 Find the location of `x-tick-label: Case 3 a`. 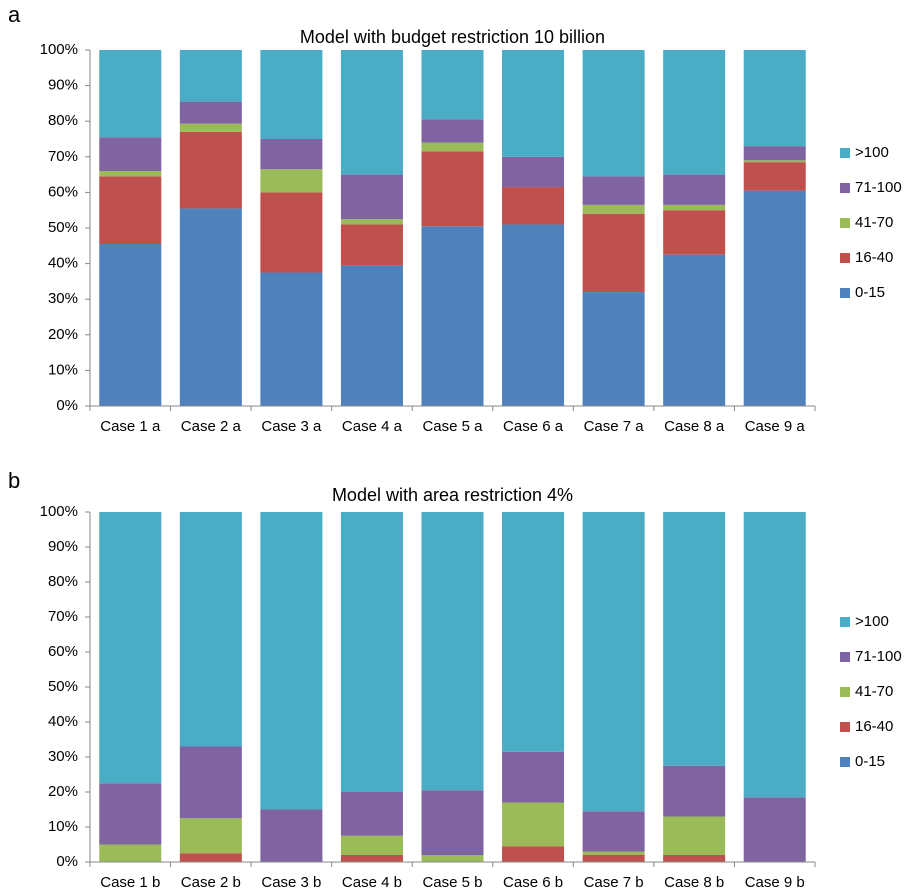

x-tick-label: Case 3 a is located at coordinates (291, 426).